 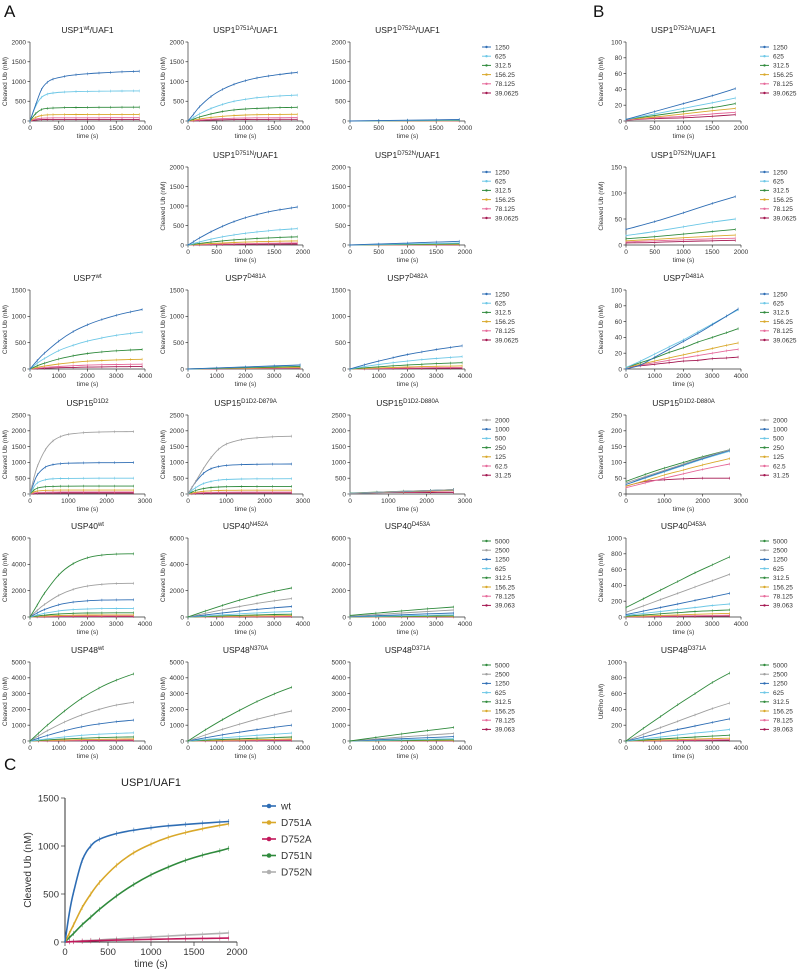 I want to click on chart-title: USP40D453A, so click(x=683, y=526).